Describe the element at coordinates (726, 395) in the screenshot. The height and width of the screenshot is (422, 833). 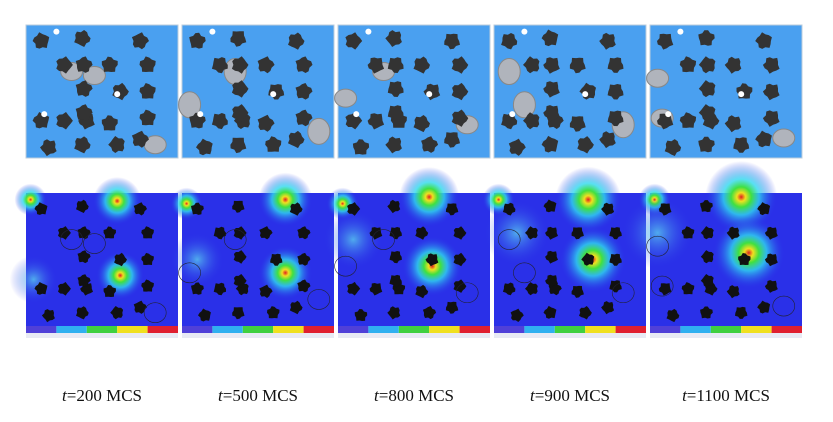
I see `caption: t=1100 MCS` at that location.